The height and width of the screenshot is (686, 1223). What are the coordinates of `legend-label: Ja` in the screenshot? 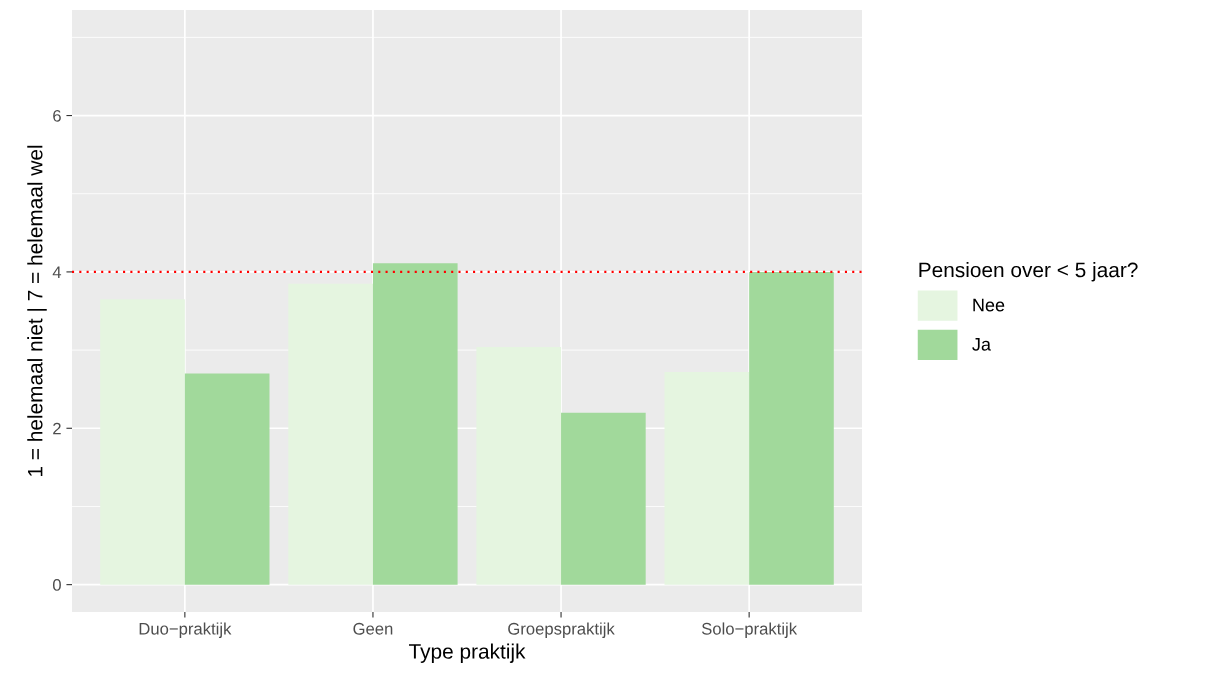 It's located at (981, 344).